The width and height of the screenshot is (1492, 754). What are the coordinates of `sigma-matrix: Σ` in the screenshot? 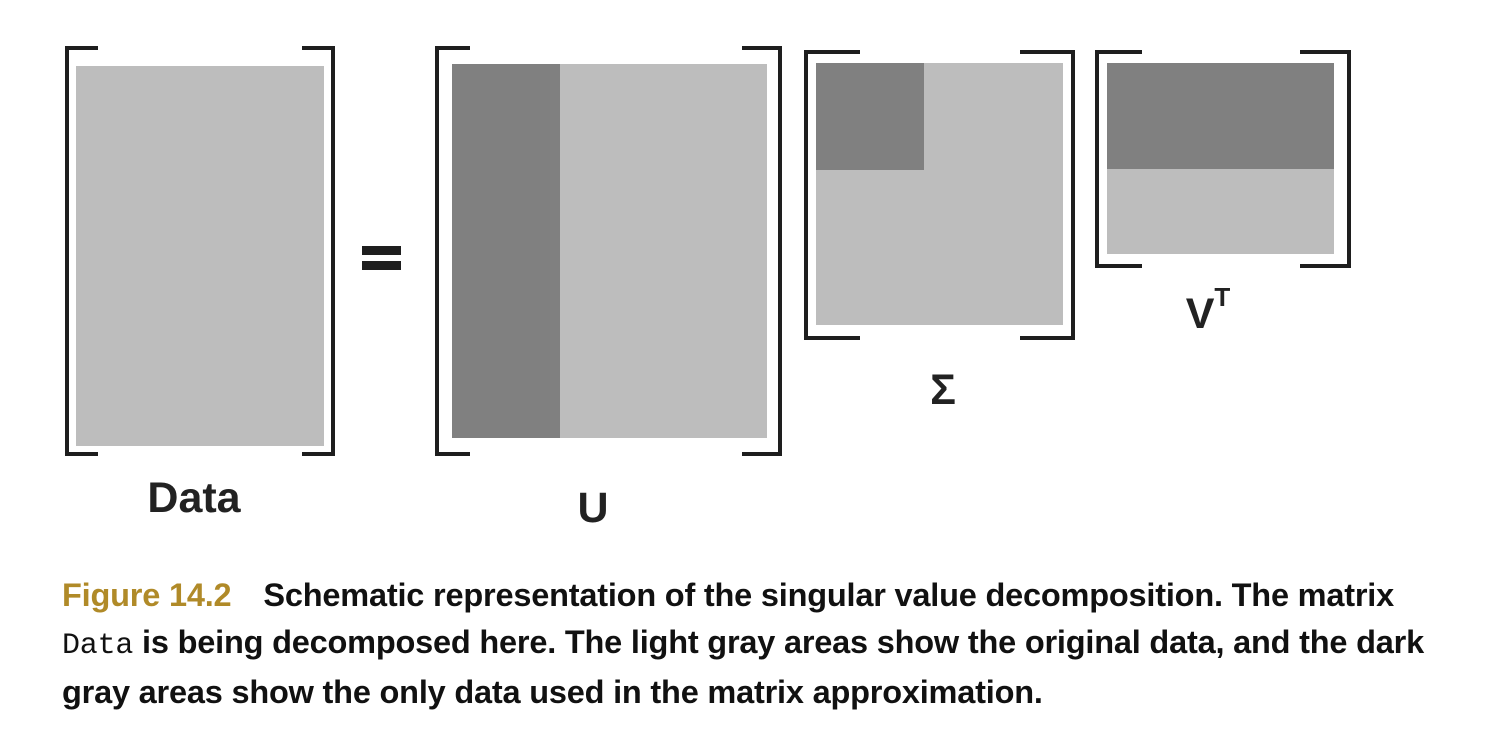 It's located at (939, 232).